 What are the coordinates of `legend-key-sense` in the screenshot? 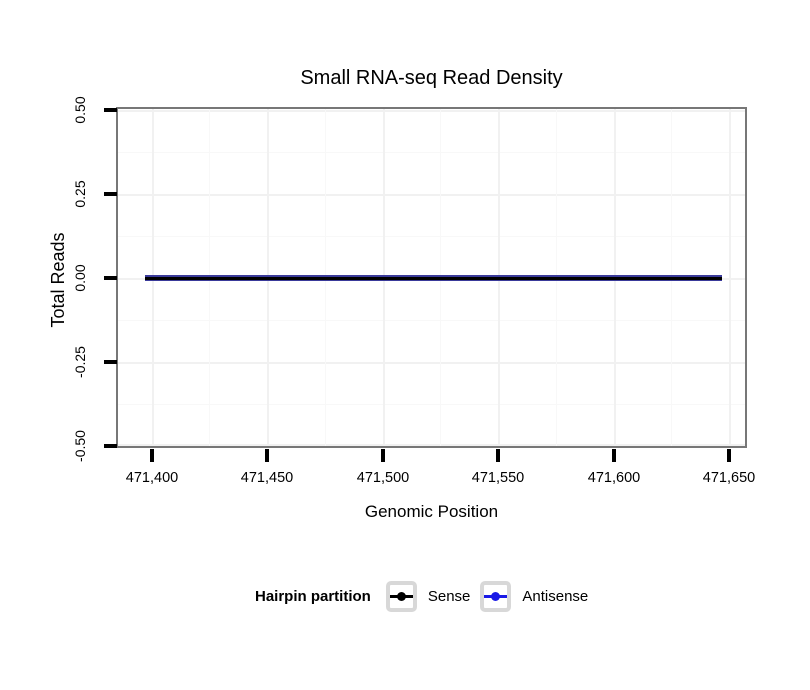 It's located at (401, 596).